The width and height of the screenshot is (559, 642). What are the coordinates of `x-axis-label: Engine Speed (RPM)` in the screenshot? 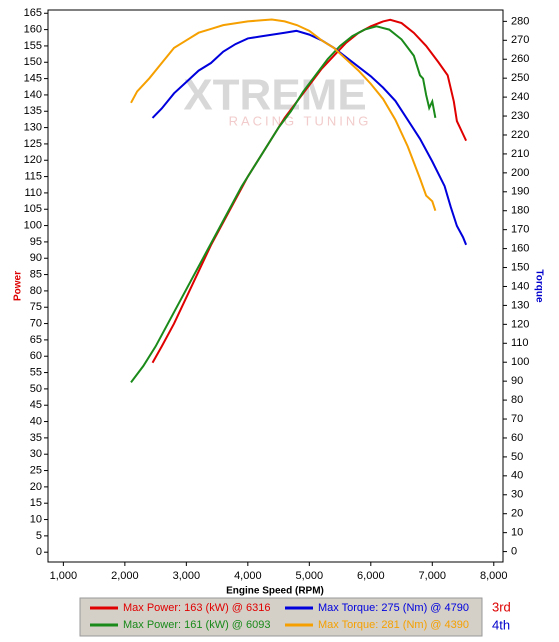 It's located at (275, 591).